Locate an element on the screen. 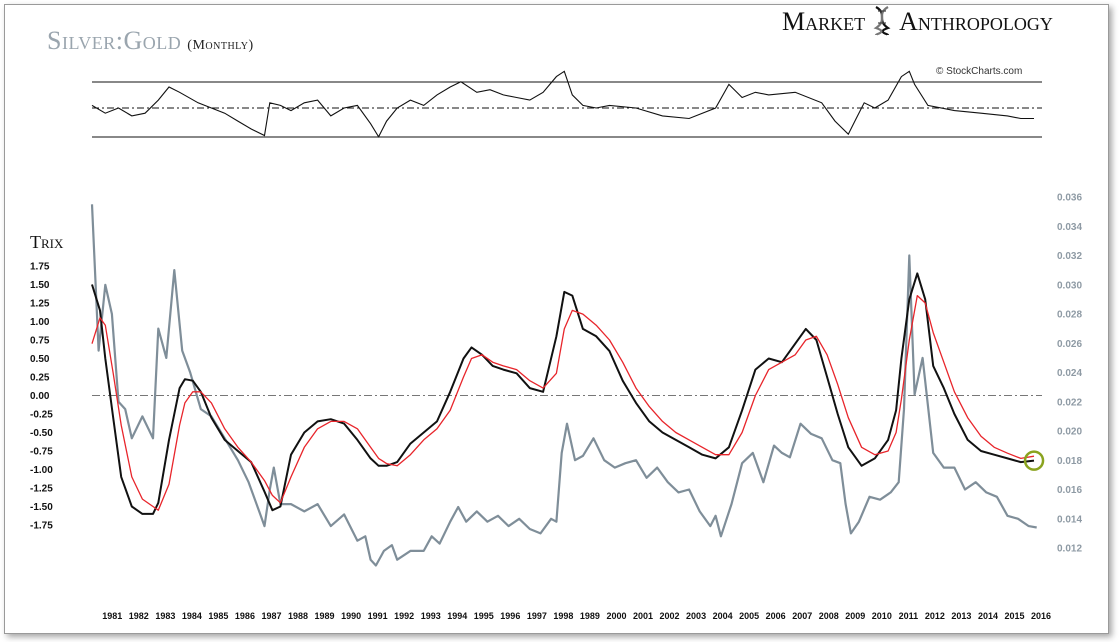  y-left-tick-label: -1.75 is located at coordinates (41, 526).